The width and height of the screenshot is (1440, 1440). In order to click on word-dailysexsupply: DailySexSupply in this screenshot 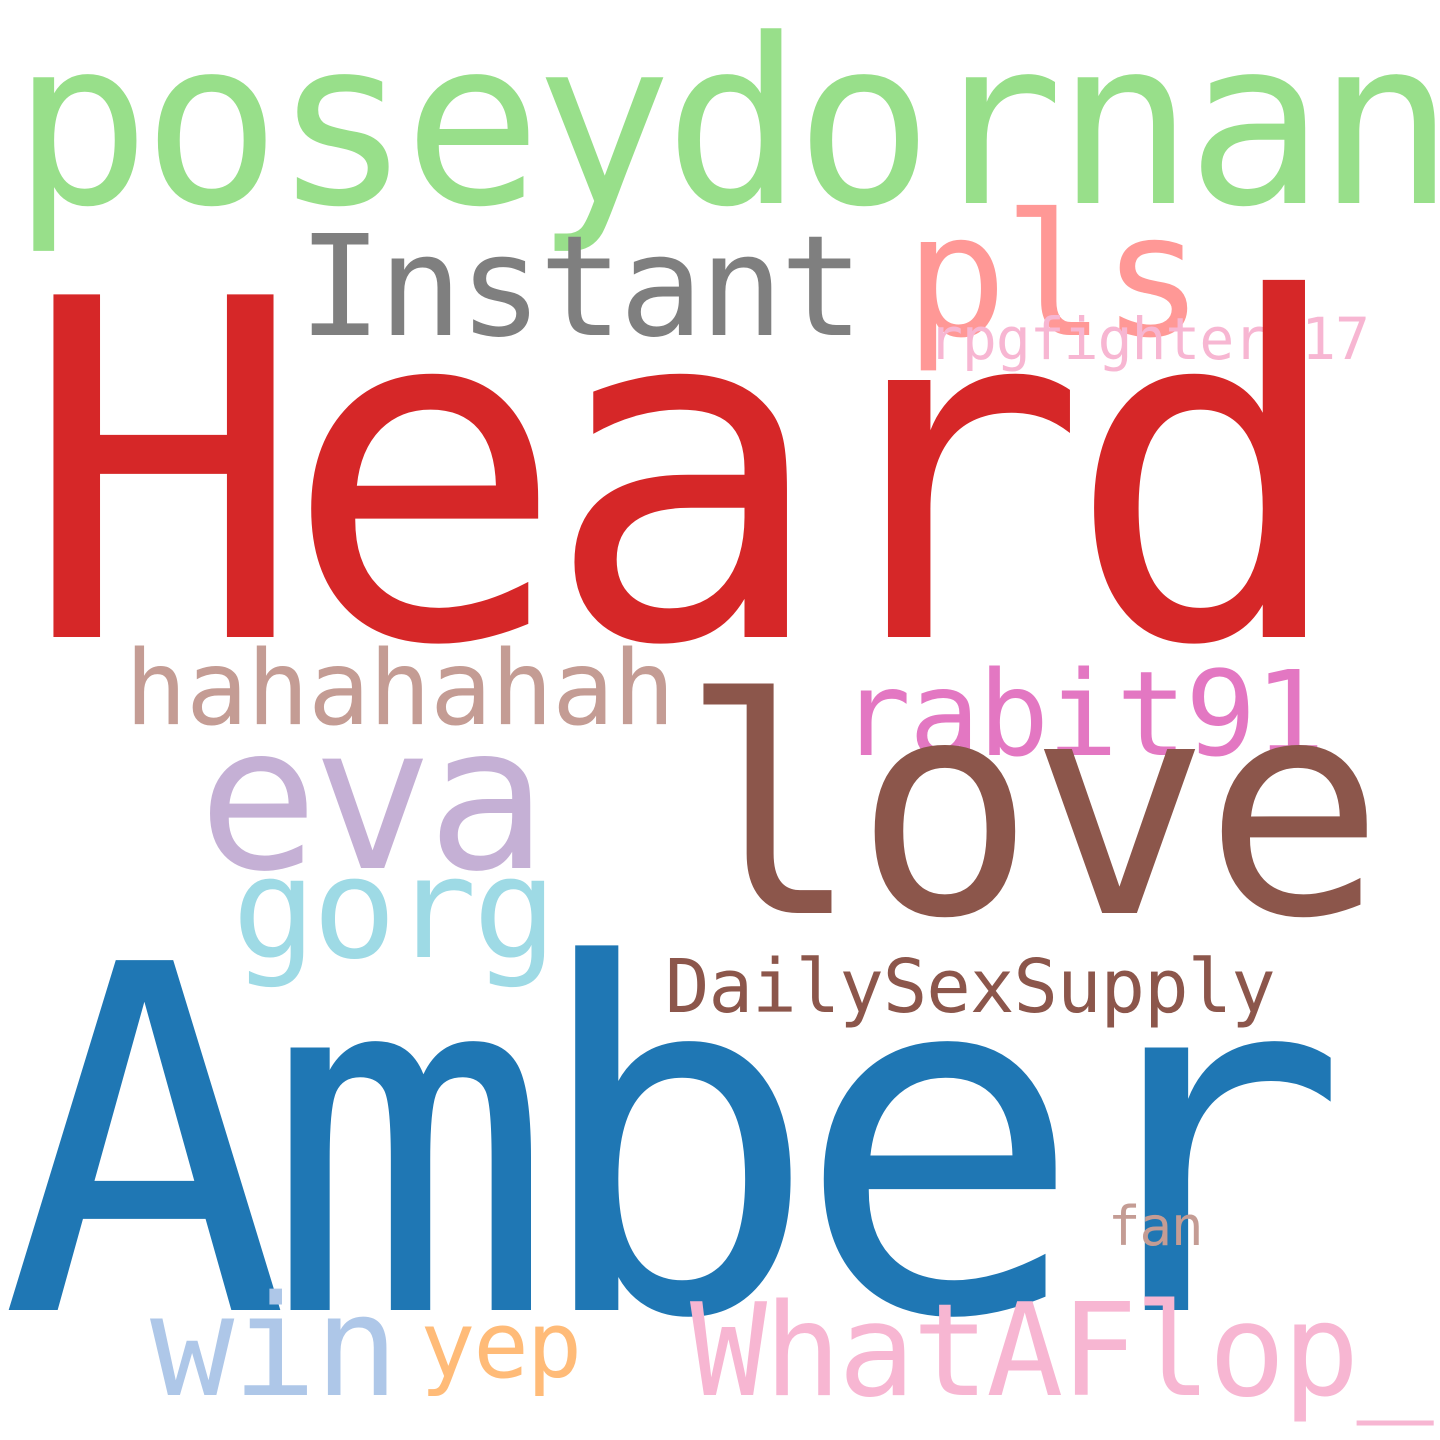, I will do `click(970, 987)`.